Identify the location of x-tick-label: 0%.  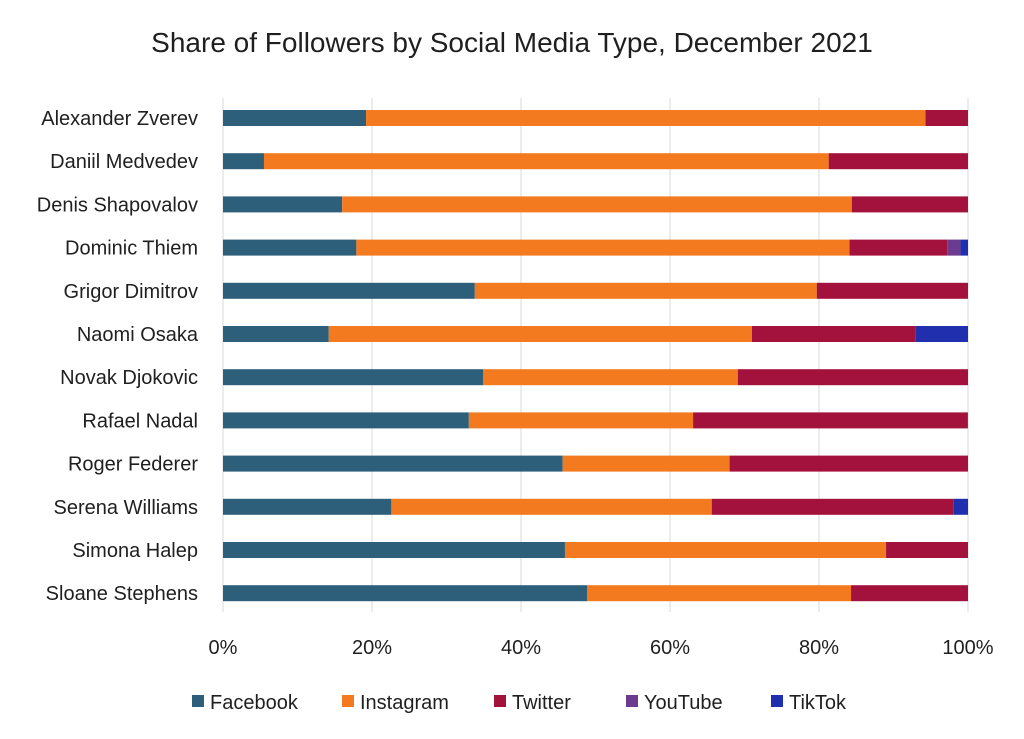
(223, 648).